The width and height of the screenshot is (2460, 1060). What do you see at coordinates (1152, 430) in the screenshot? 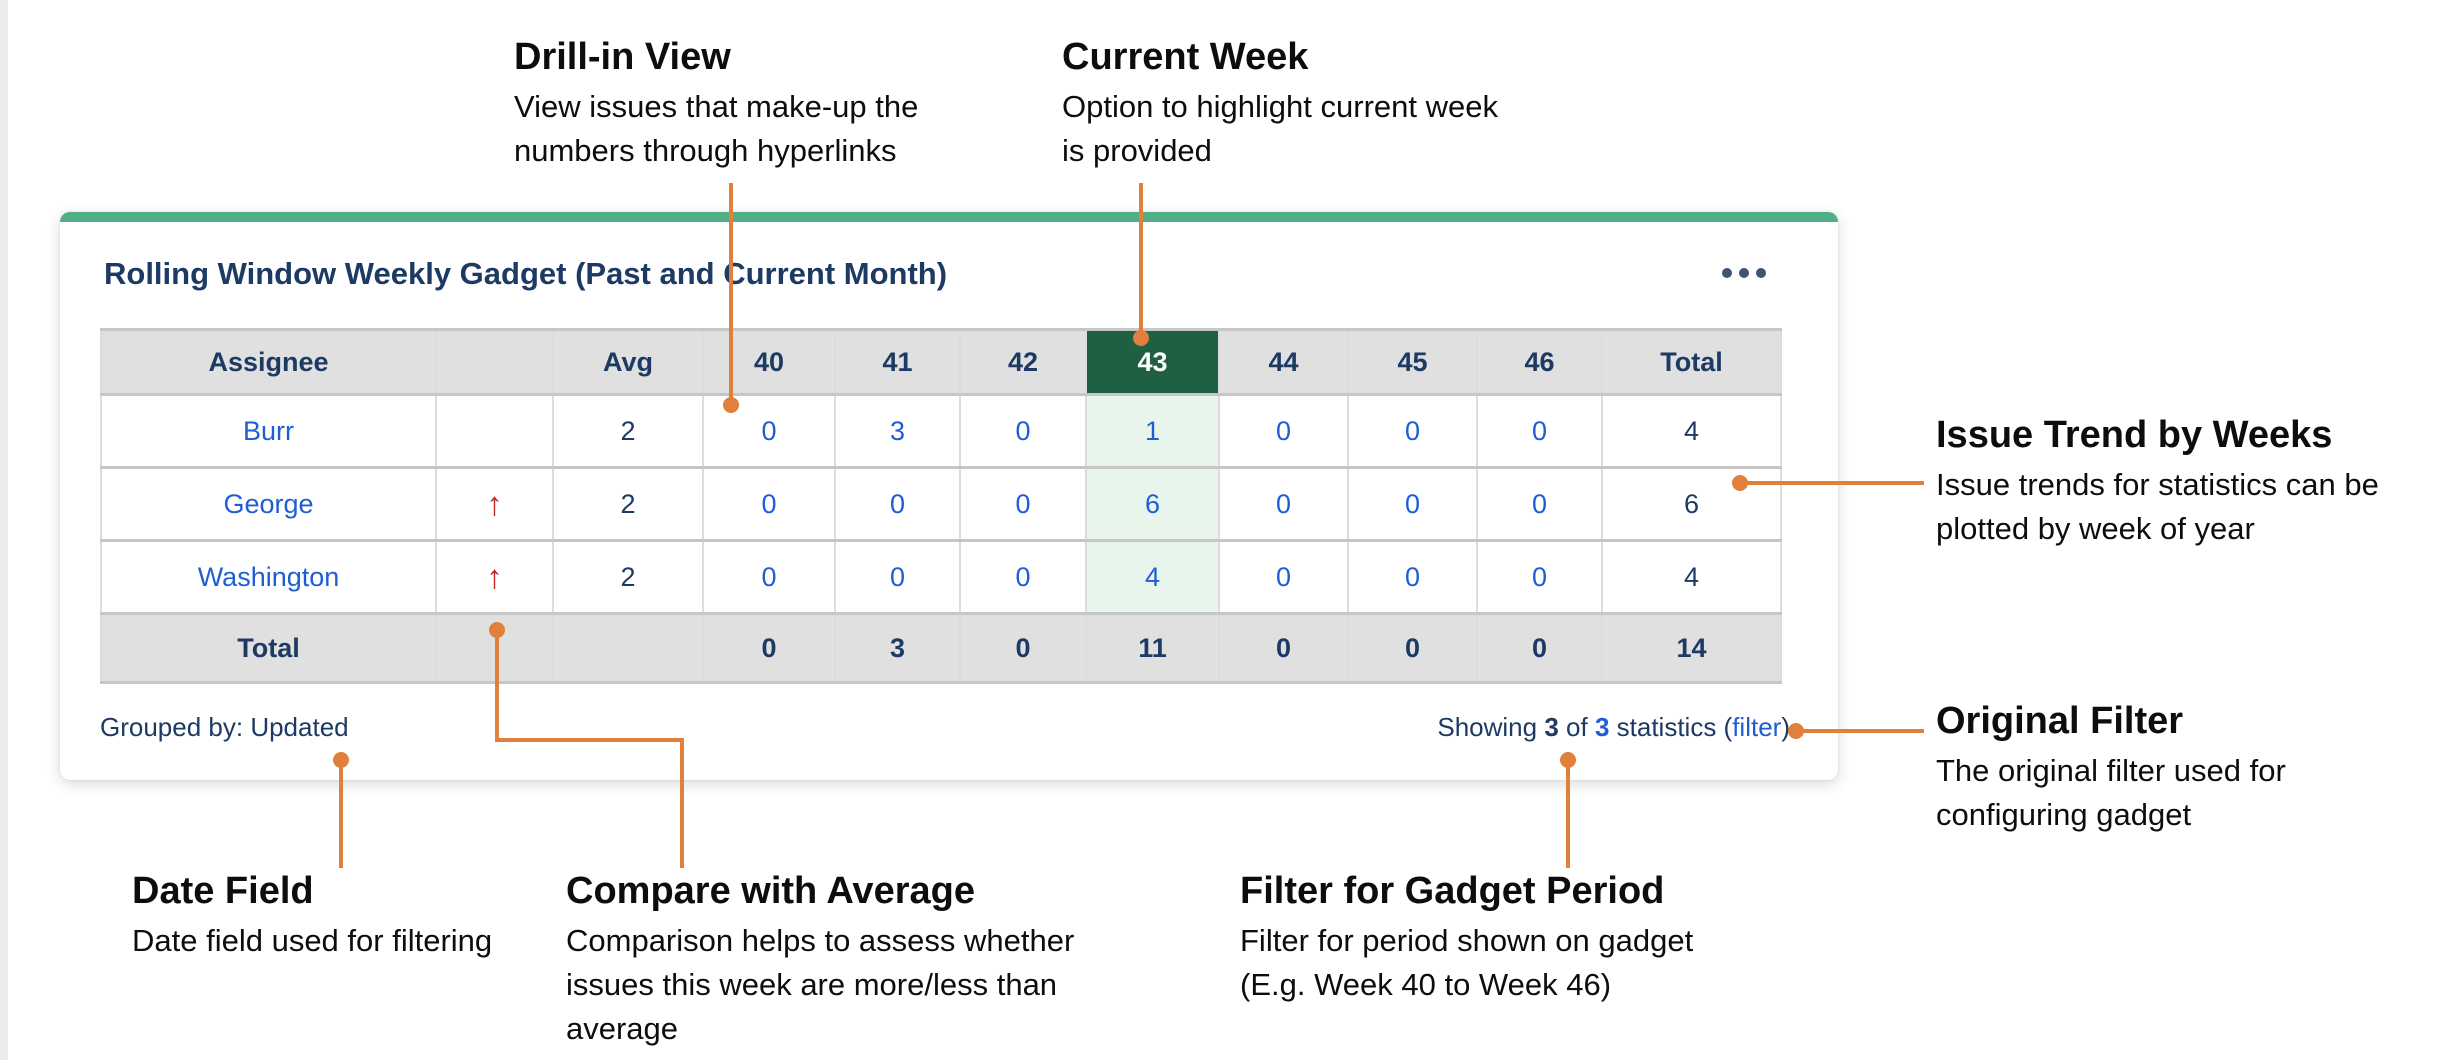
I see `current-week-count-link: 1` at bounding box center [1152, 430].